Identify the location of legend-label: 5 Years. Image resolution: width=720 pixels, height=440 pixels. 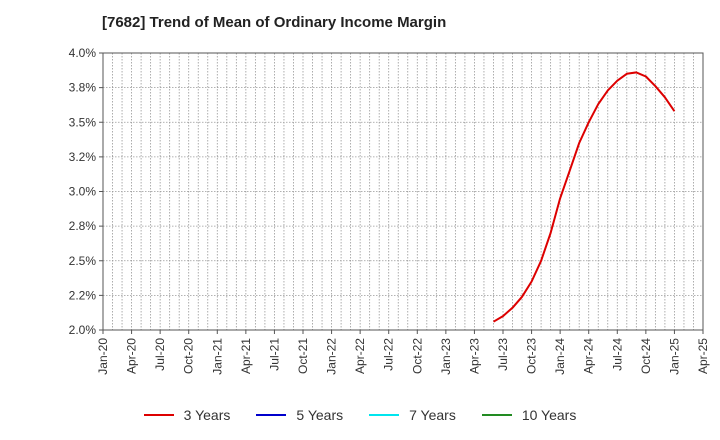
(320, 415).